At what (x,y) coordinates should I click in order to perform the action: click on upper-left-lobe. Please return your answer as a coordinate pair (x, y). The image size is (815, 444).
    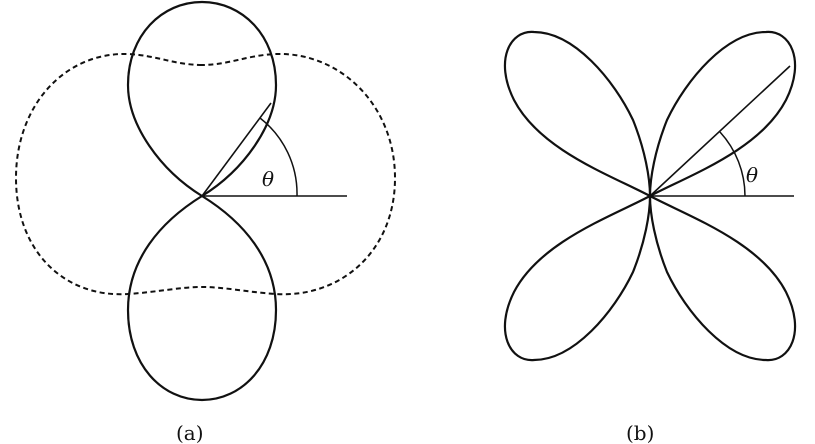
    Looking at the image, I should click on (578, 114).